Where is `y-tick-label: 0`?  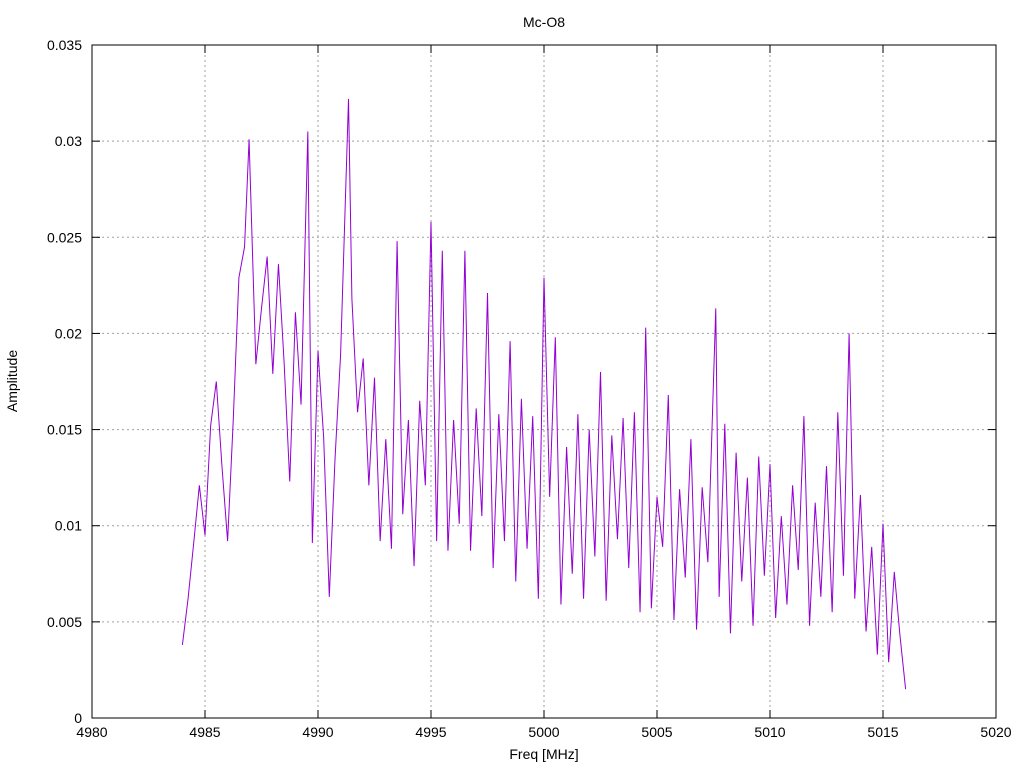 y-tick-label: 0 is located at coordinates (78, 718).